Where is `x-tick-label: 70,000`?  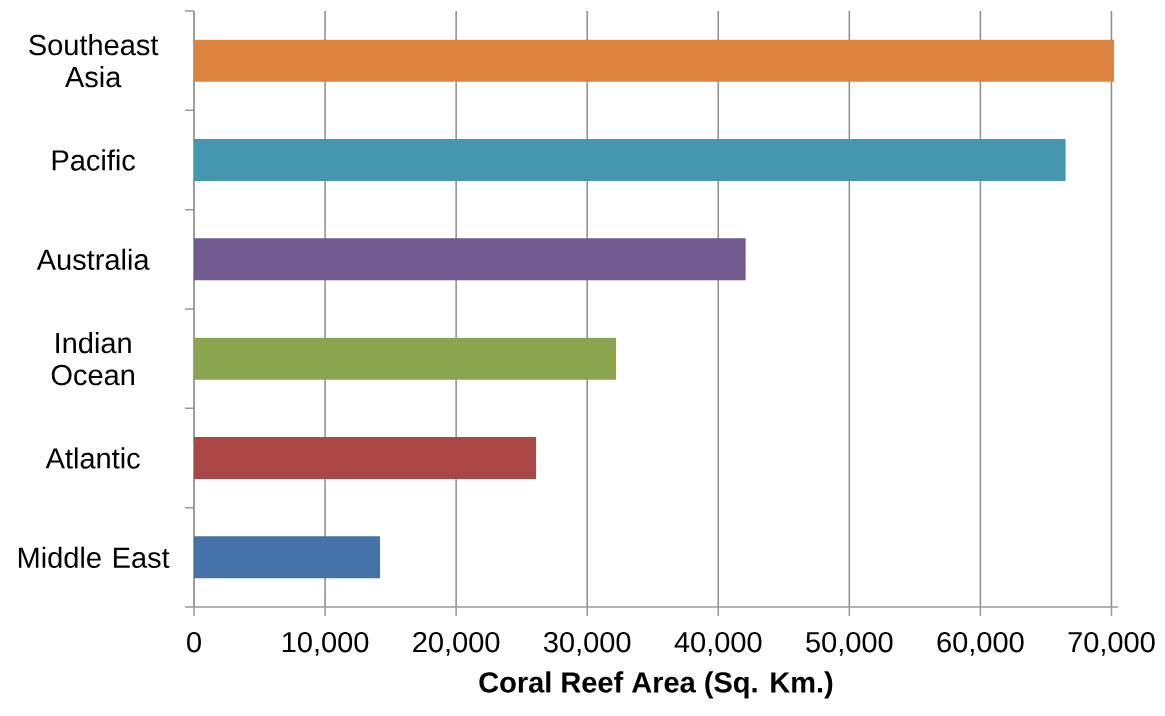
x-tick-label: 70,000 is located at coordinates (1111, 643).